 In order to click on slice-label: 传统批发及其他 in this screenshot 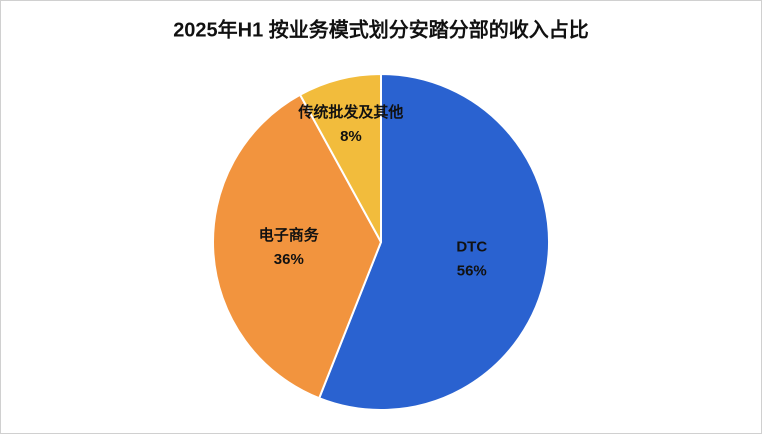, I will do `click(350, 112)`.